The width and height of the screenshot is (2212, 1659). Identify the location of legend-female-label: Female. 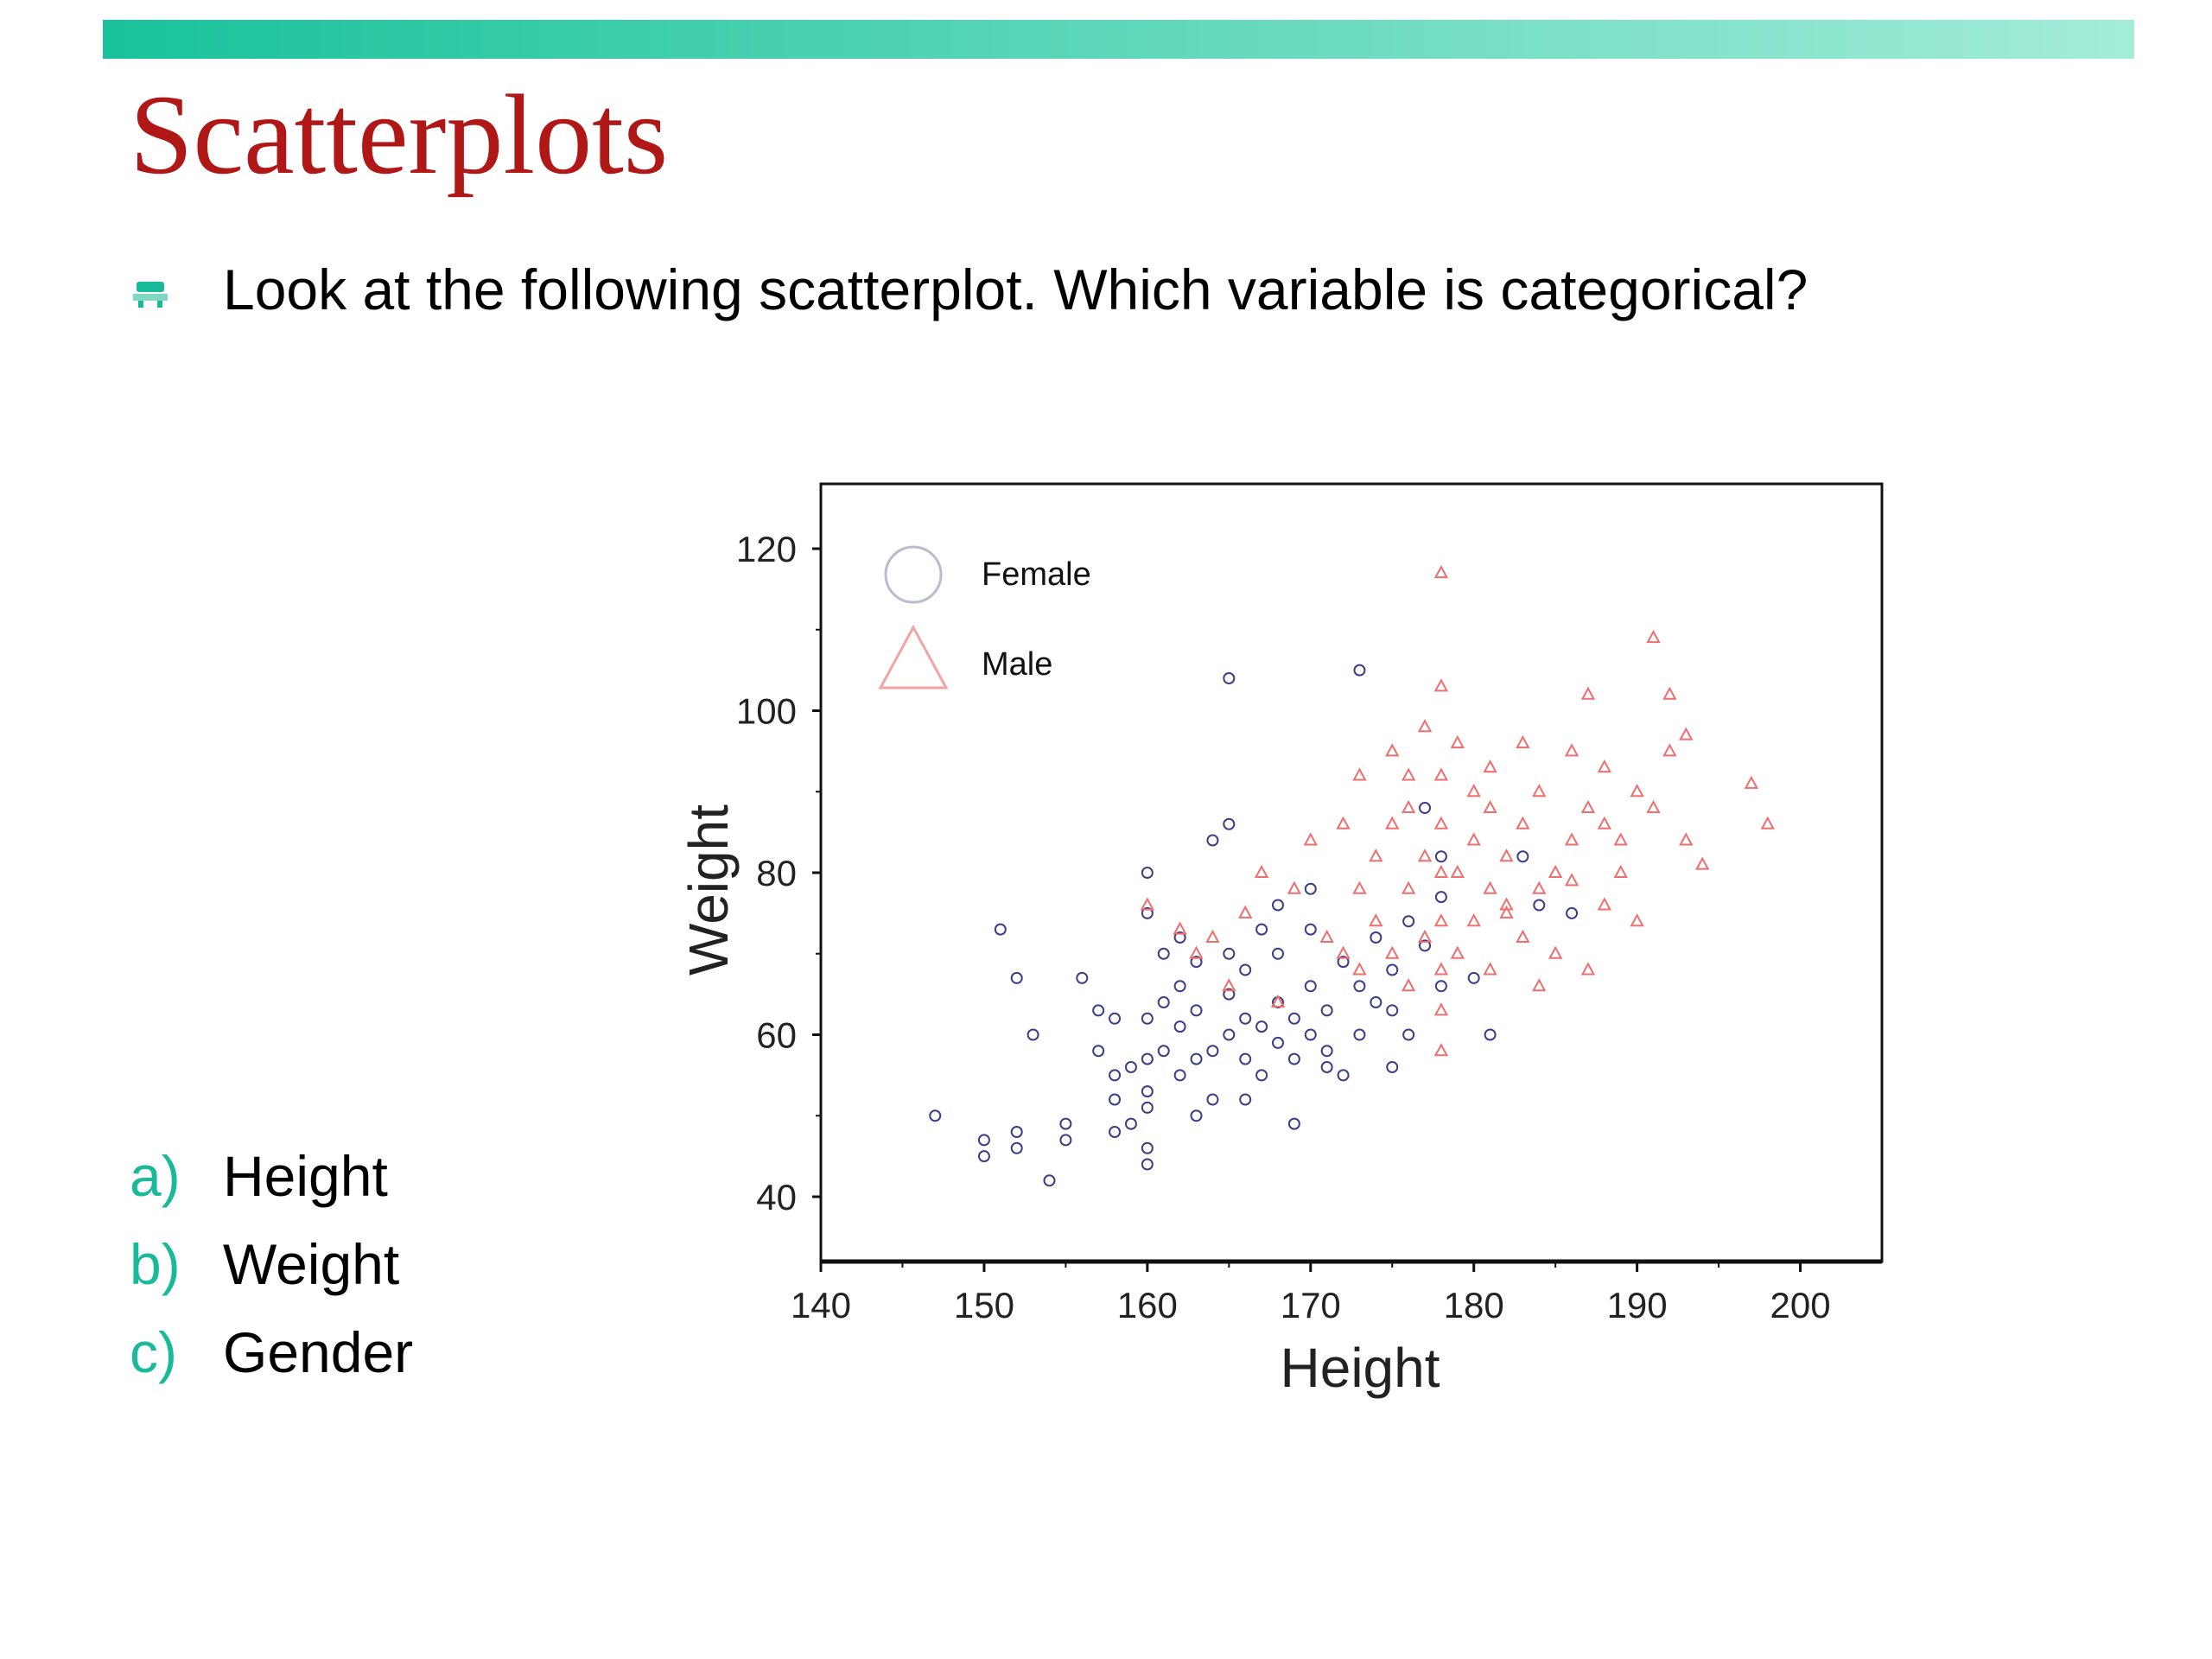
(1036, 574).